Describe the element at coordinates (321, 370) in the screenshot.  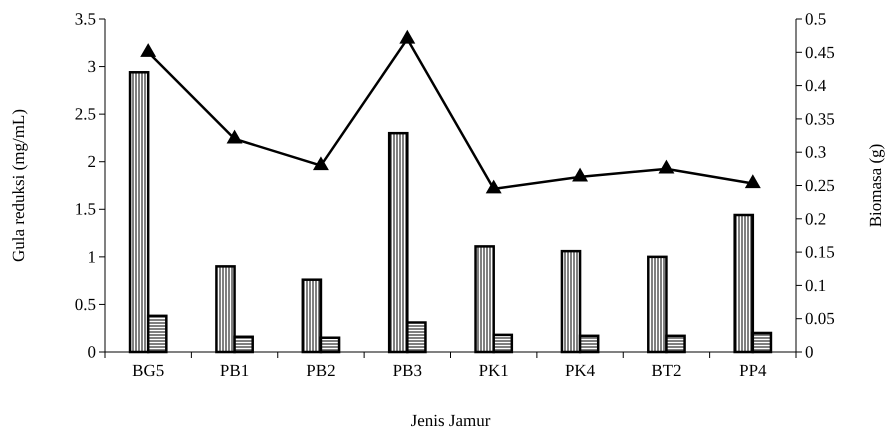
I see `x-tick-label: PB2` at that location.